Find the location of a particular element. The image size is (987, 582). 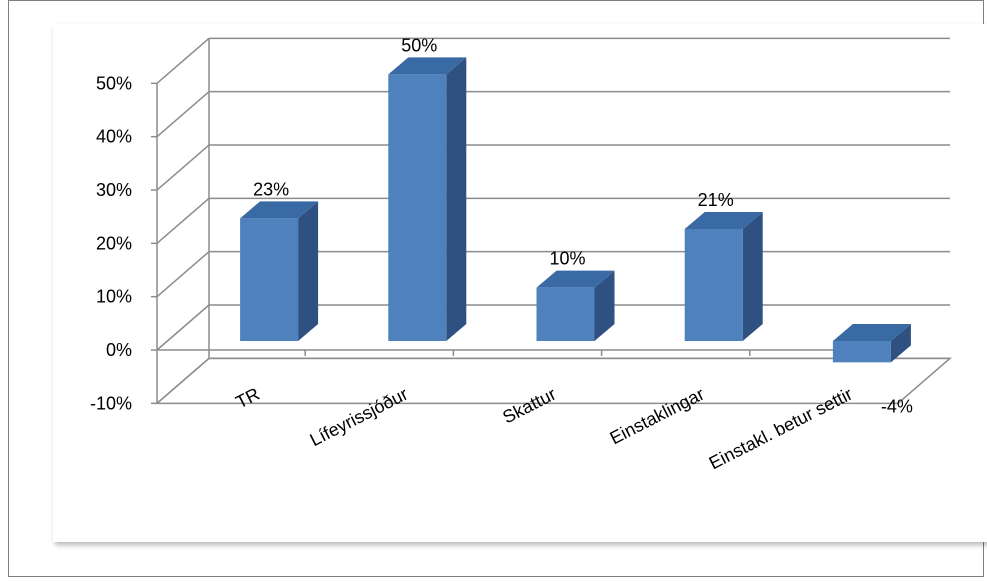

y-axis-tick-labels: -10% 0% 10% 20% 30% 40% 50% is located at coordinates (111, 243).